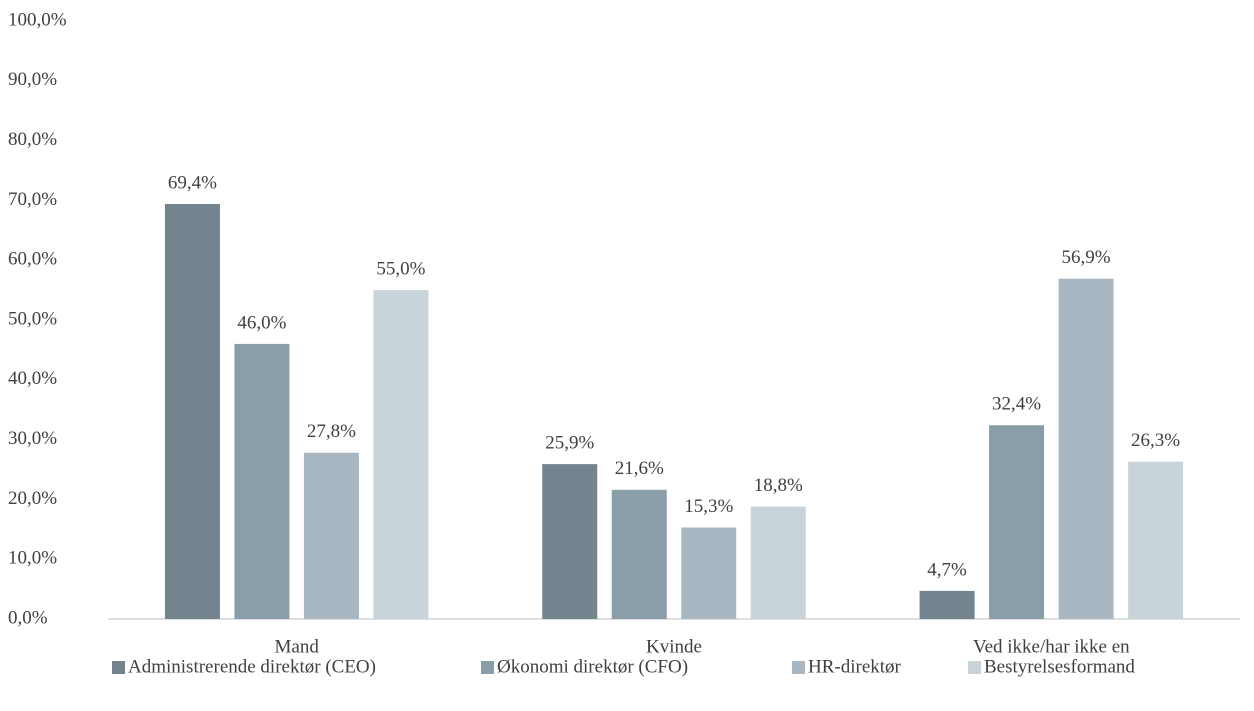 The height and width of the screenshot is (711, 1254). I want to click on y-tick-label: 60,0%, so click(32, 259).